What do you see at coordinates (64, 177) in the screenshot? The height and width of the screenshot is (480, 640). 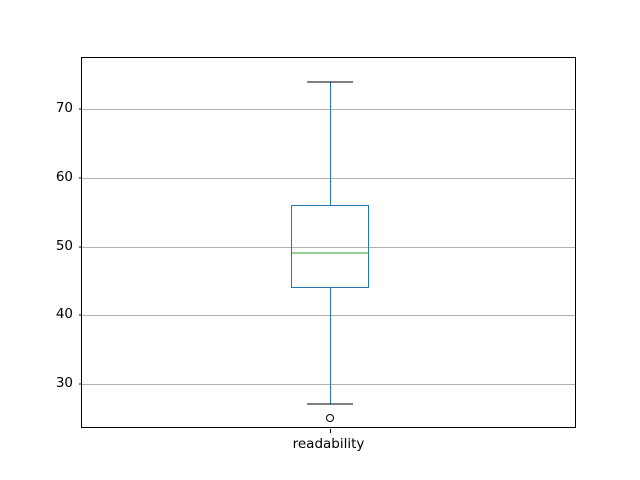 I see `y-tick-label: 60` at bounding box center [64, 177].